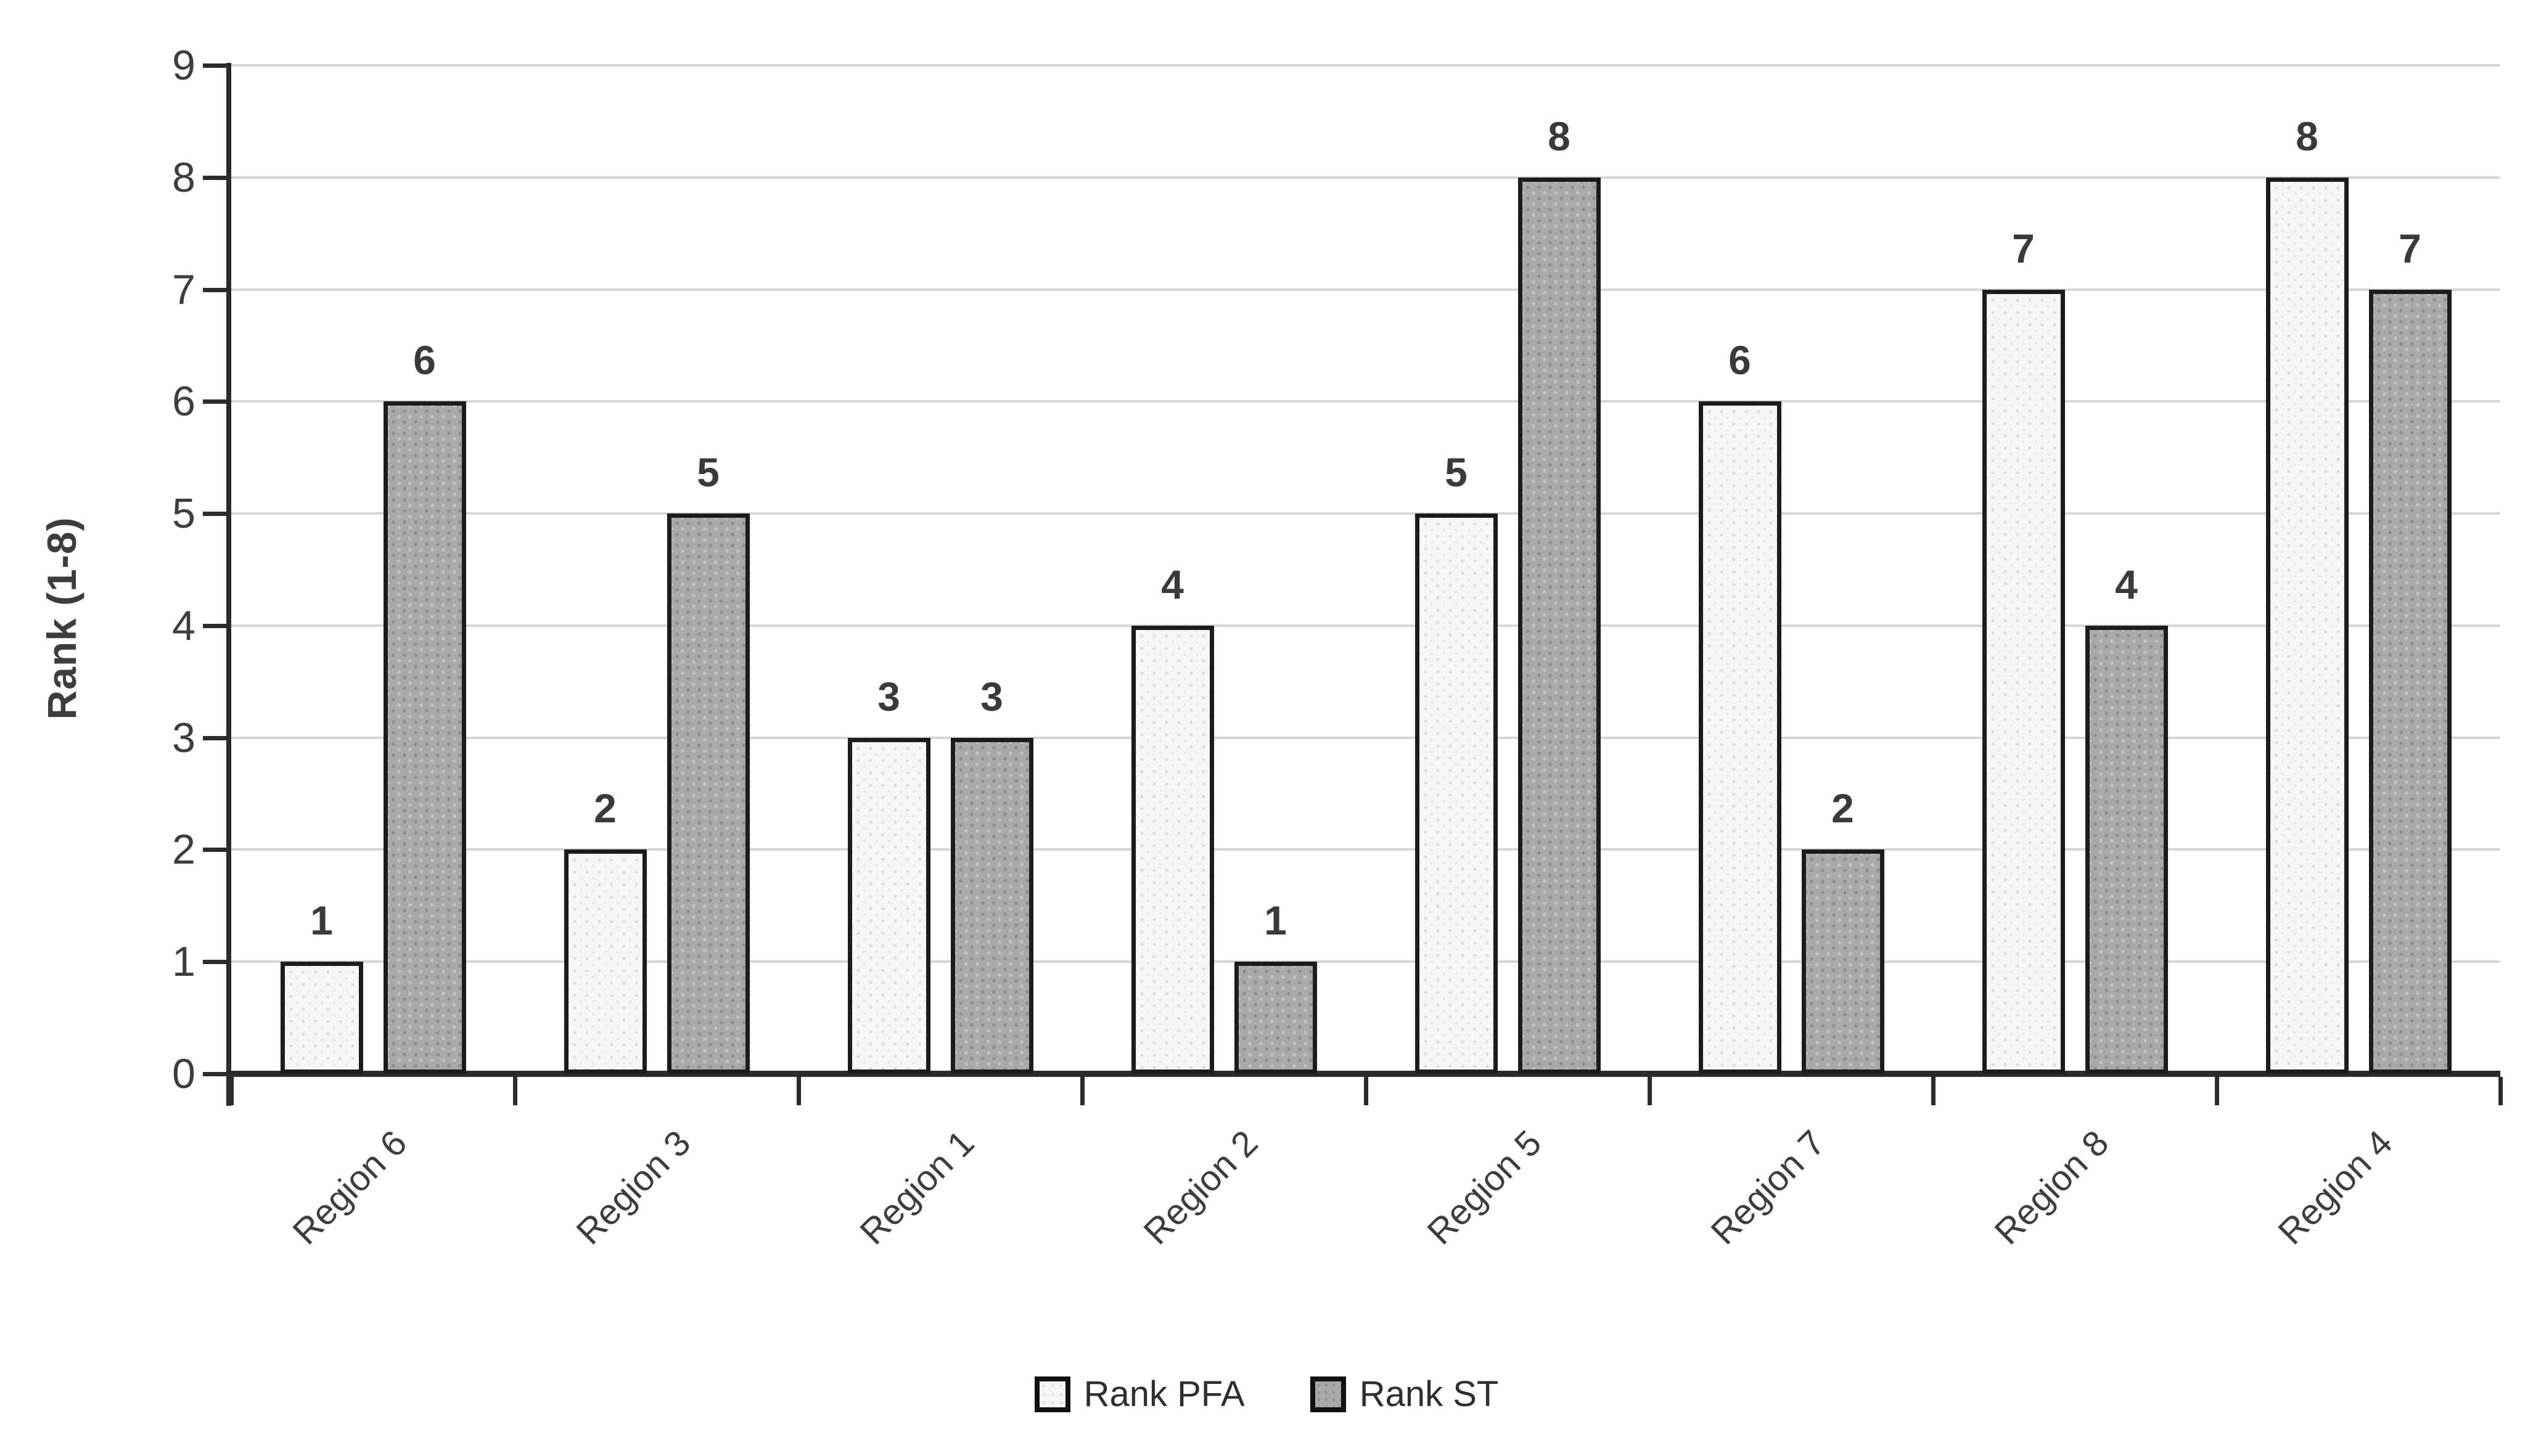 This screenshot has width=2533, height=1456. Describe the element at coordinates (61, 619) in the screenshot. I see `y-axis-title: Rank (1-8)` at that location.